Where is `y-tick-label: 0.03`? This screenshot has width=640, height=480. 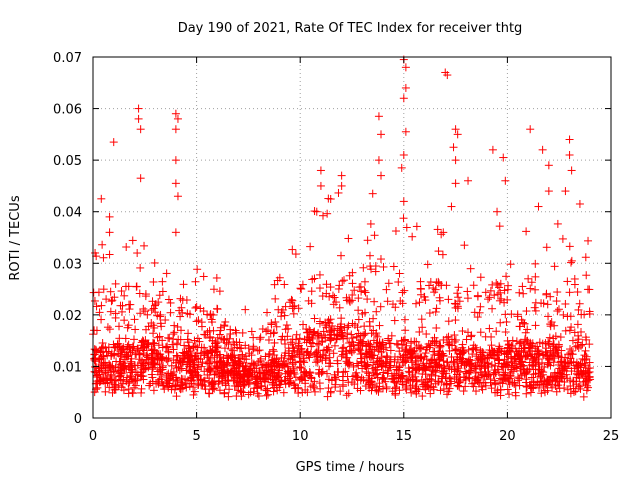
y-tick-label: 0.03 is located at coordinates (67, 264).